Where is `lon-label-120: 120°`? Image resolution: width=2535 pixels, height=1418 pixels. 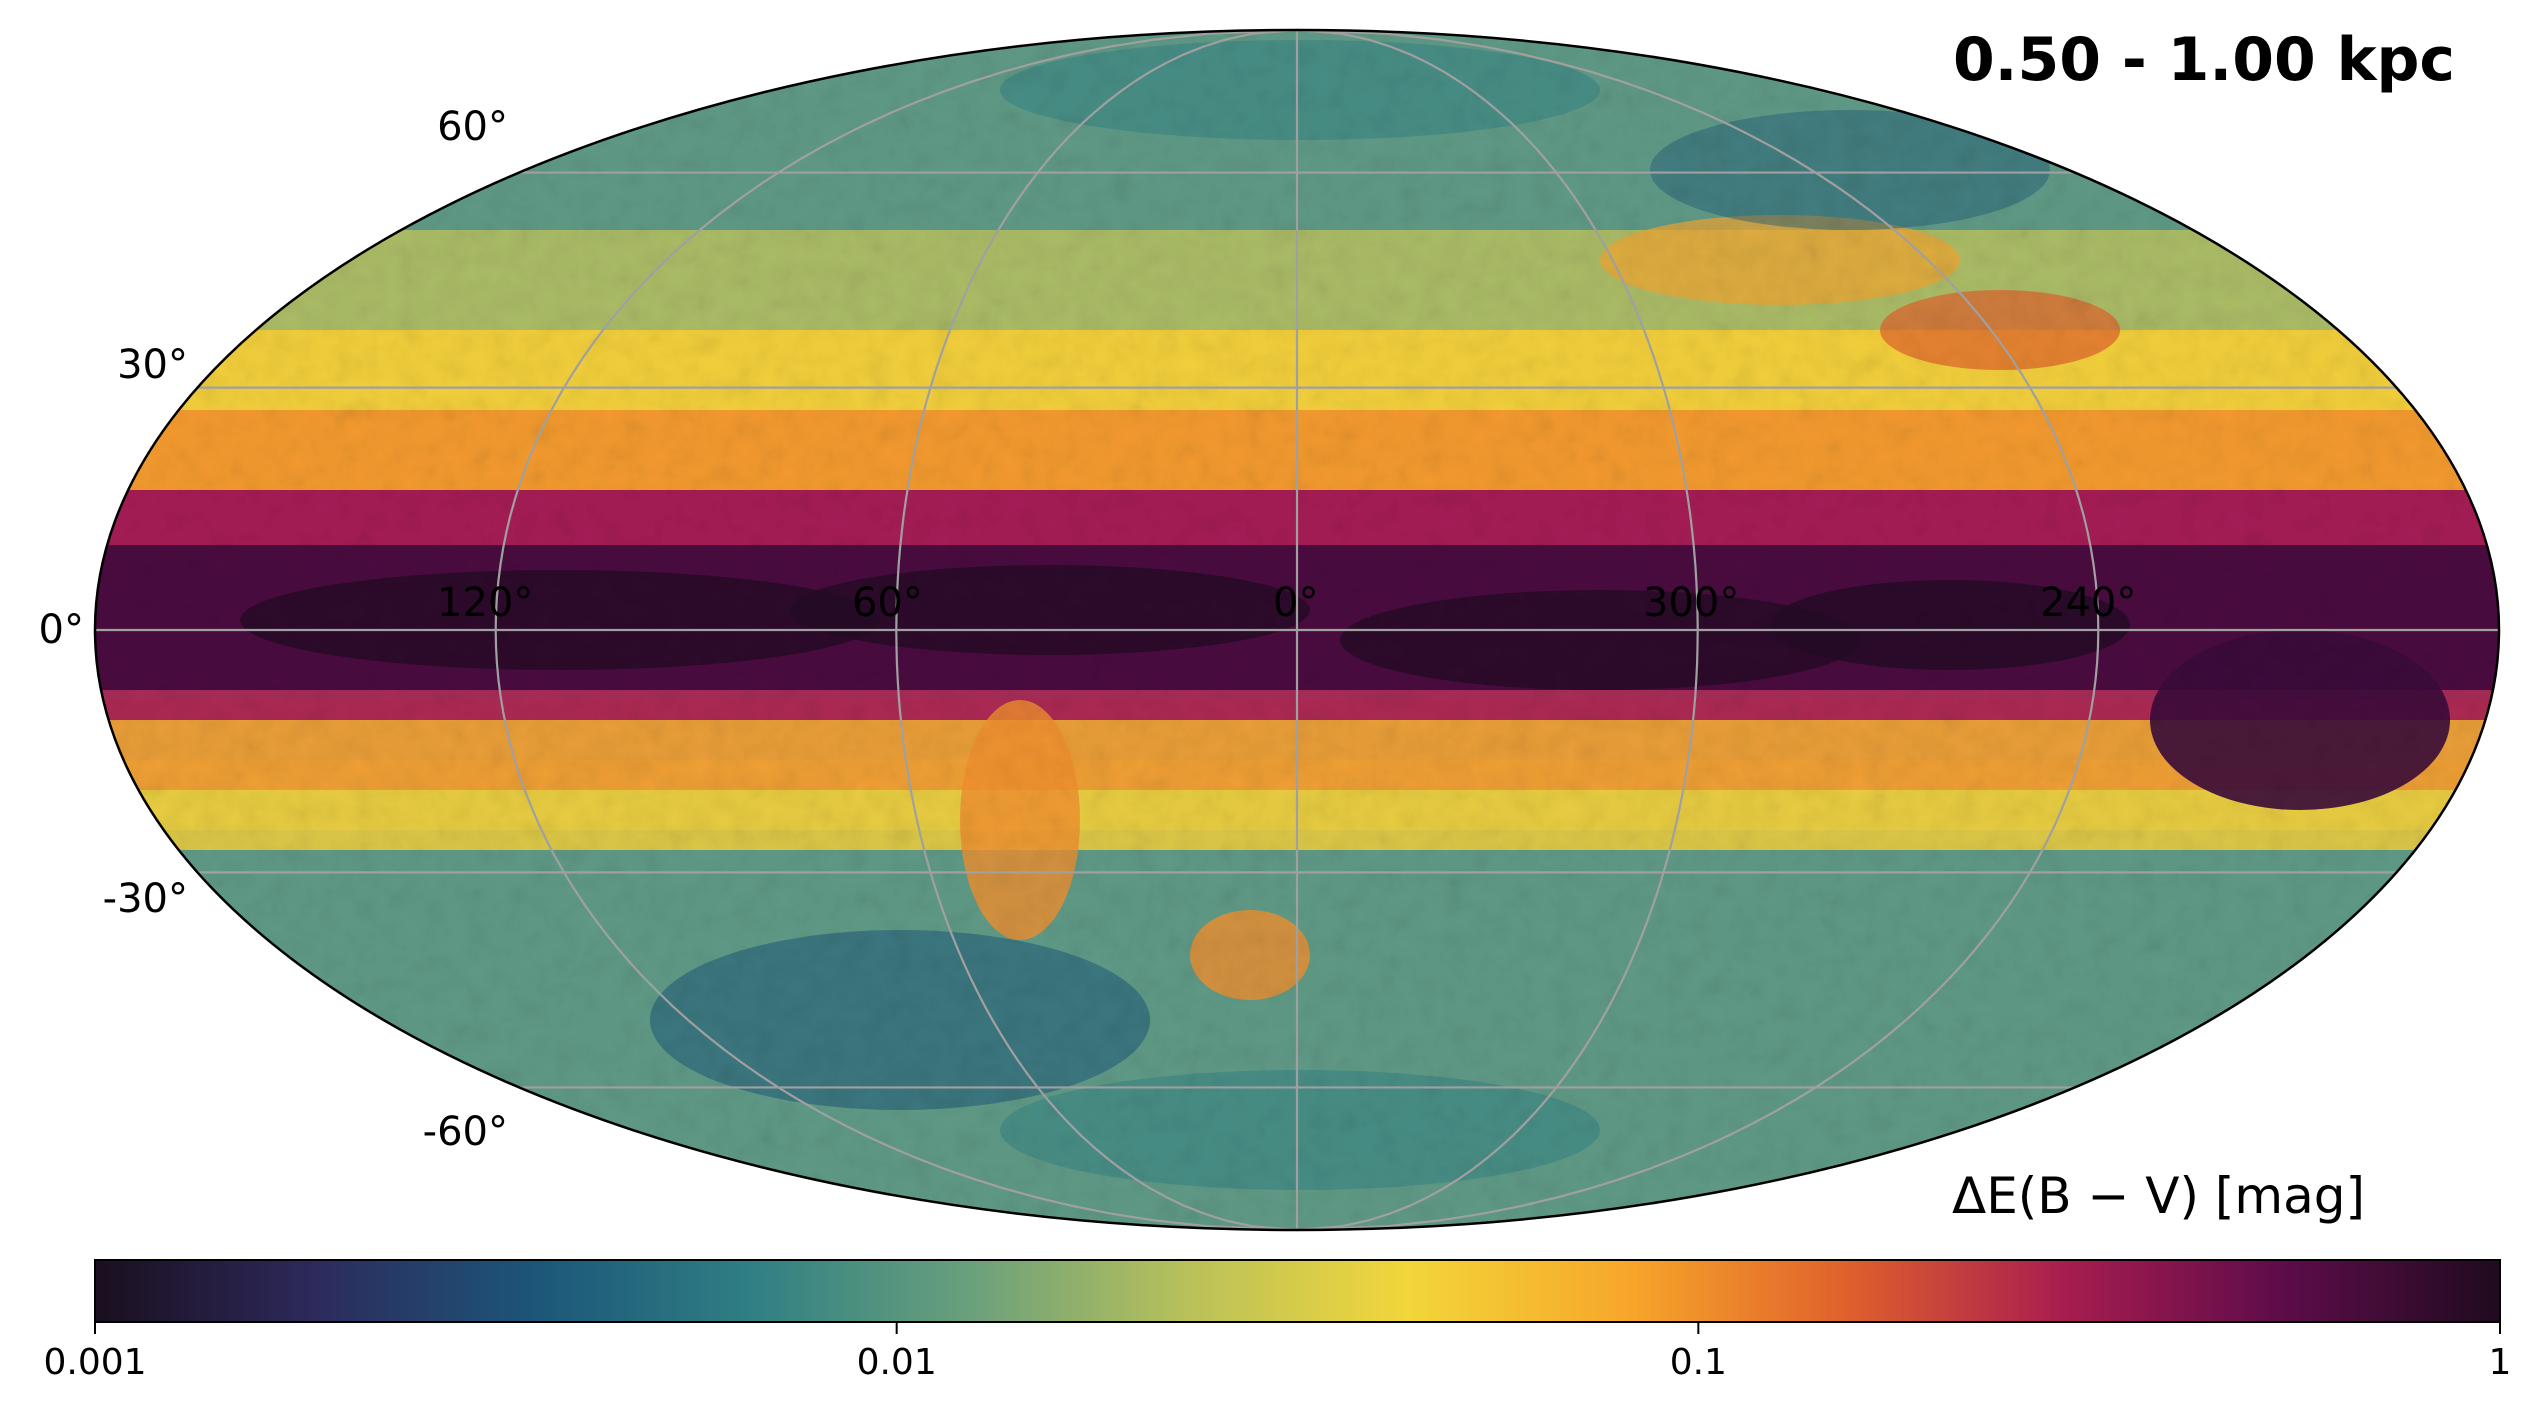
lon-label-120: 120° is located at coordinates (485, 603).